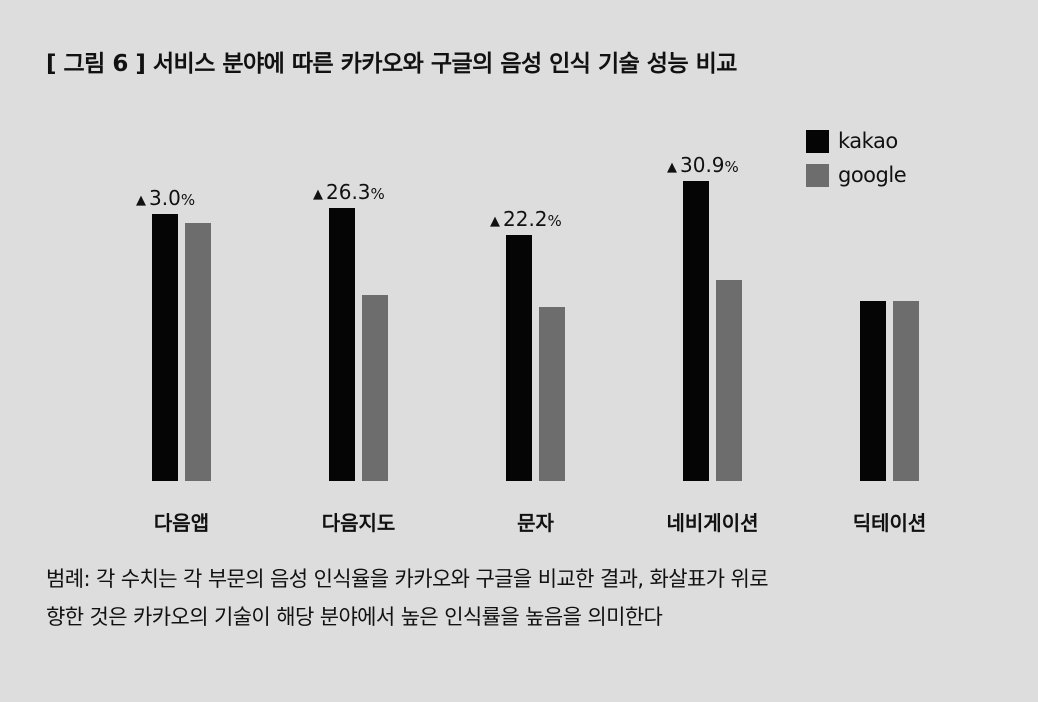 The height and width of the screenshot is (702, 1038). I want to click on annotation-label-3: ▲ 30.9%, so click(703, 165).